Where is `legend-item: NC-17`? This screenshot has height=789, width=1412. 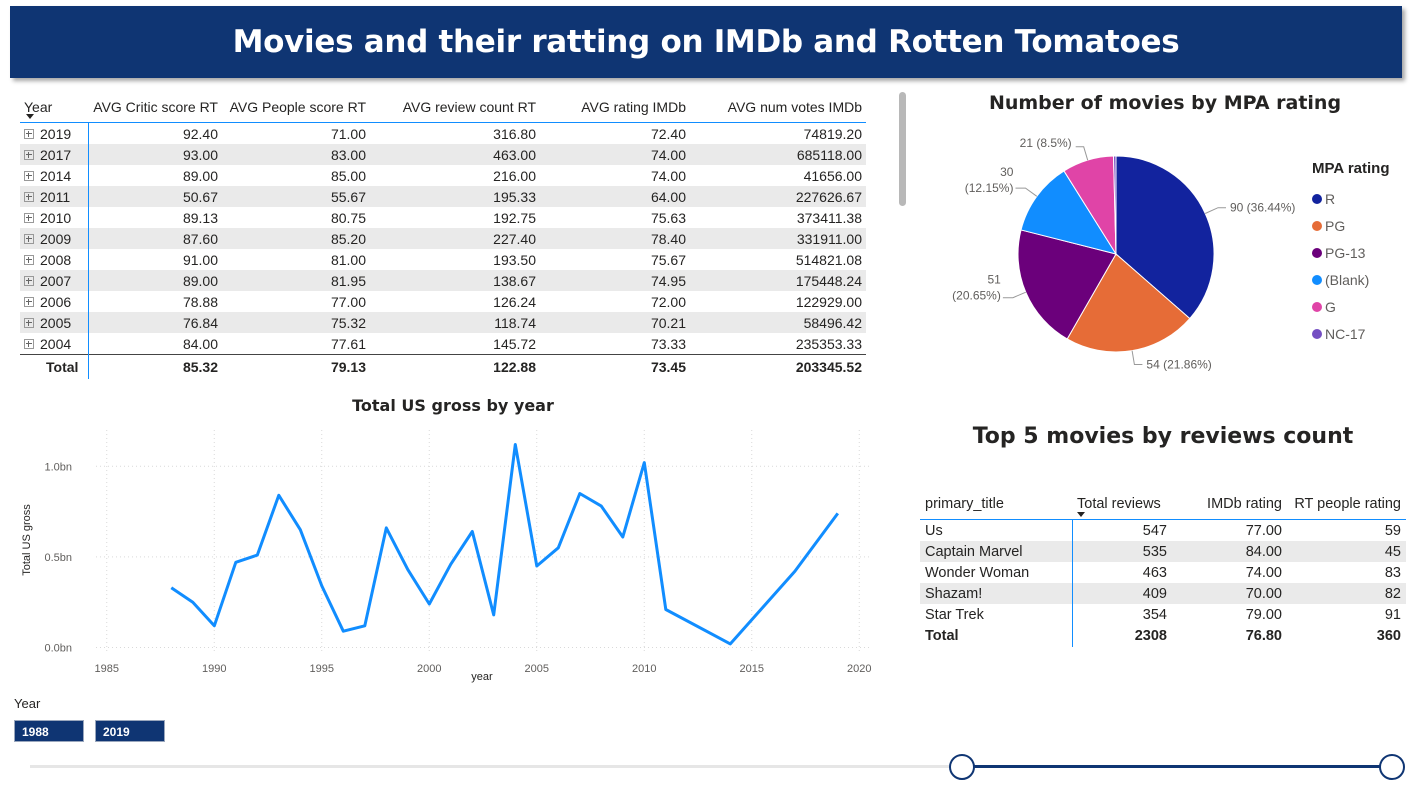 legend-item: NC-17 is located at coordinates (1351, 333).